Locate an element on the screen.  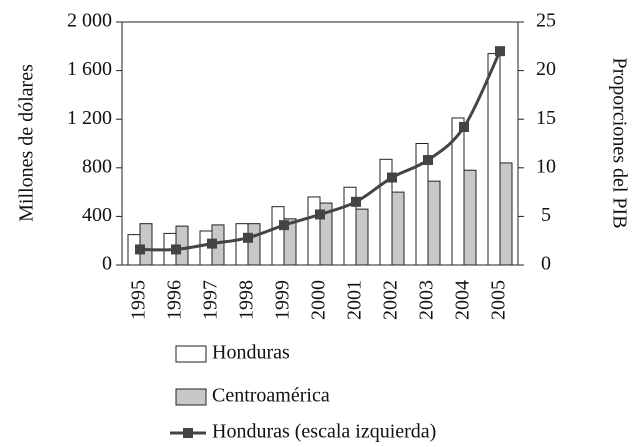
x-tick-label: 1997 is located at coordinates (211, 300).